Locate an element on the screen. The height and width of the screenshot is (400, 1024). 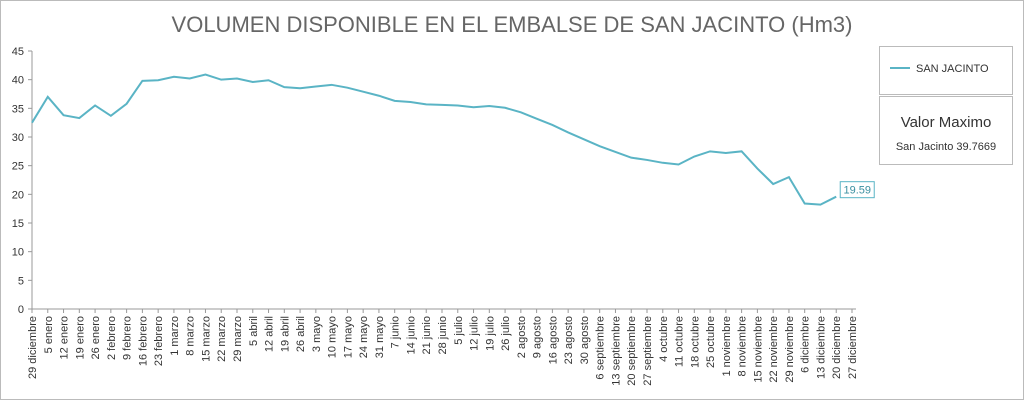
x-tick-label: 26 abril is located at coordinates (301, 334).